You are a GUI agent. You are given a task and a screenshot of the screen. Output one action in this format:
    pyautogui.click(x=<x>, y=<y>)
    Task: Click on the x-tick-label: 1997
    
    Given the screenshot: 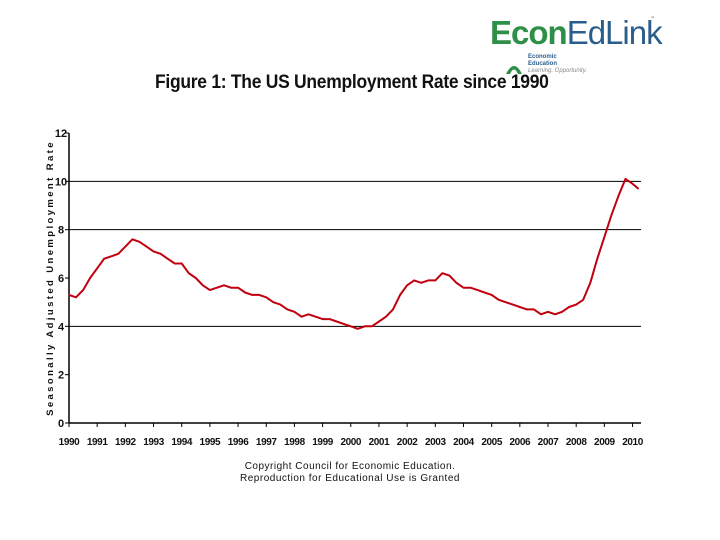 What is the action you would take?
    pyautogui.click(x=266, y=442)
    